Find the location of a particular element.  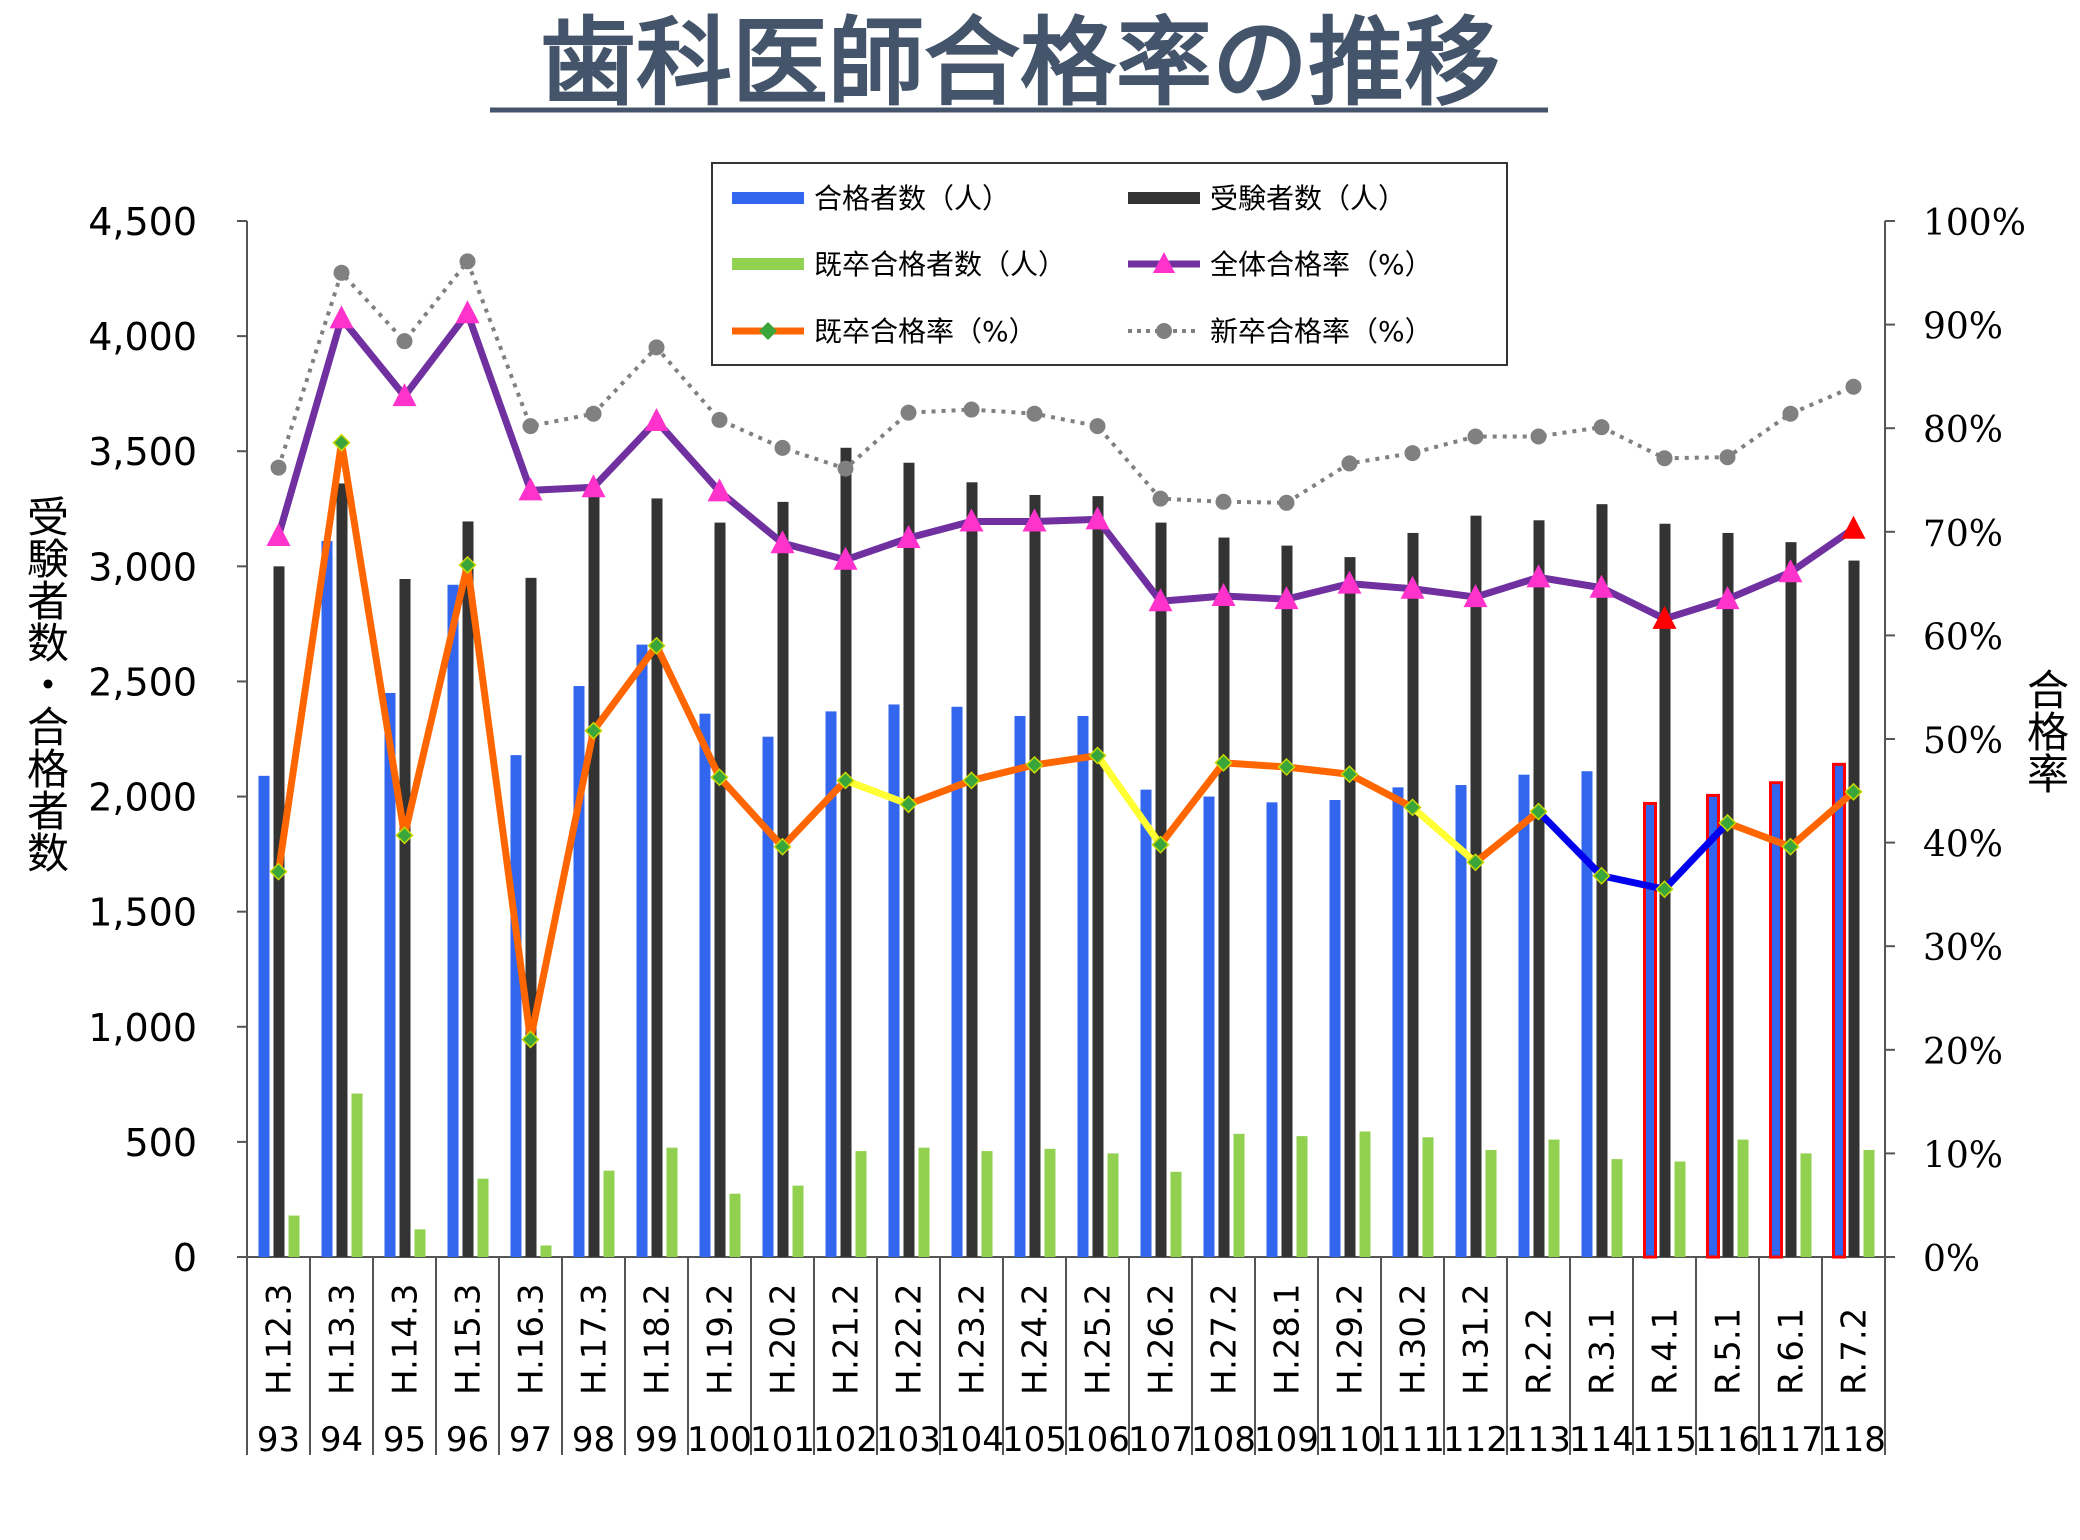

y-tick-label: 2,000 is located at coordinates (142, 798).